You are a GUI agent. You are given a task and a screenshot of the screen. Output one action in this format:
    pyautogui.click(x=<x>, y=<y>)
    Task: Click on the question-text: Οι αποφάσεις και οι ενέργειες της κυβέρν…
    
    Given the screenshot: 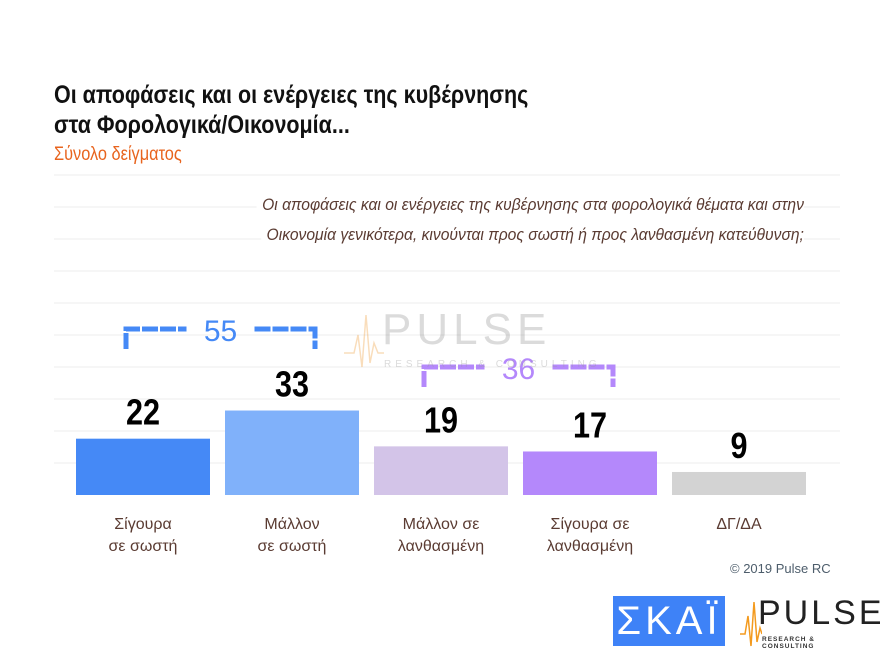 What is the action you would take?
    pyautogui.click(x=530, y=220)
    